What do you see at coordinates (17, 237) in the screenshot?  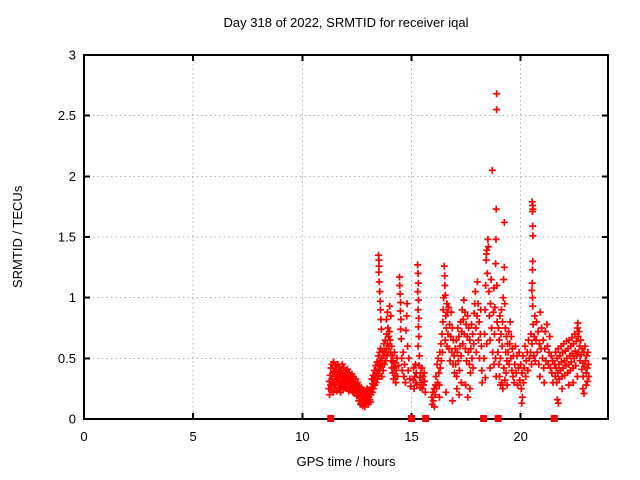 I see `y-axis-label: SRMTID / TECUs` at bounding box center [17, 237].